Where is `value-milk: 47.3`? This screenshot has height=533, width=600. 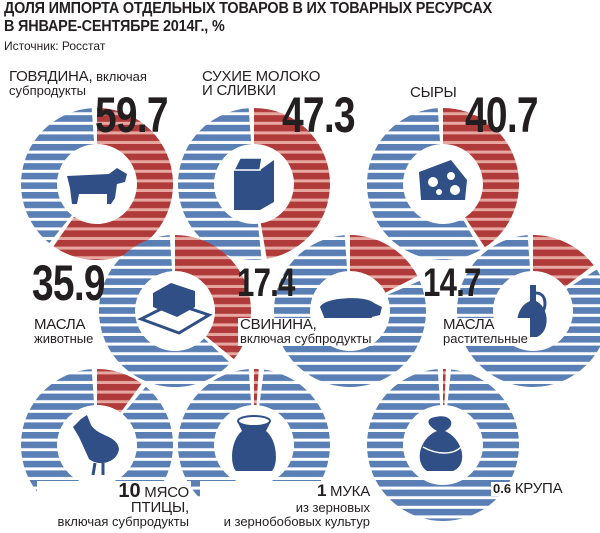 value-milk: 47.3 is located at coordinates (319, 115).